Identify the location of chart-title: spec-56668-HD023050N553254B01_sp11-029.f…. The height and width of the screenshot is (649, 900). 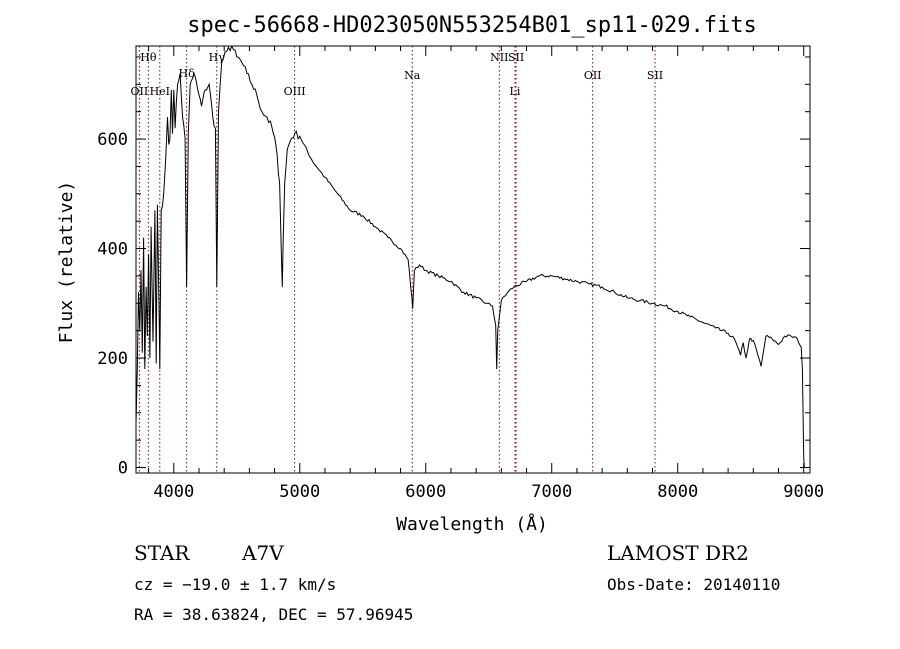
(472, 25).